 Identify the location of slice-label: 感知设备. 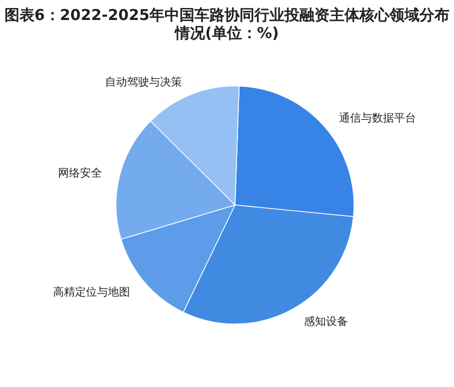
(326, 321).